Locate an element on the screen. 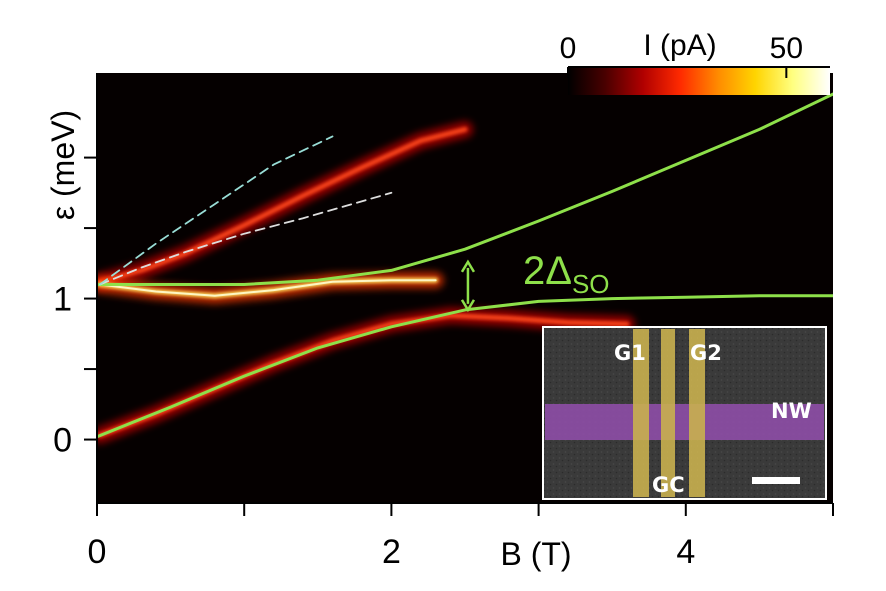 The image size is (886, 591). spin-orbit-gap-annotation: 2ΔSO is located at coordinates (535, 281).